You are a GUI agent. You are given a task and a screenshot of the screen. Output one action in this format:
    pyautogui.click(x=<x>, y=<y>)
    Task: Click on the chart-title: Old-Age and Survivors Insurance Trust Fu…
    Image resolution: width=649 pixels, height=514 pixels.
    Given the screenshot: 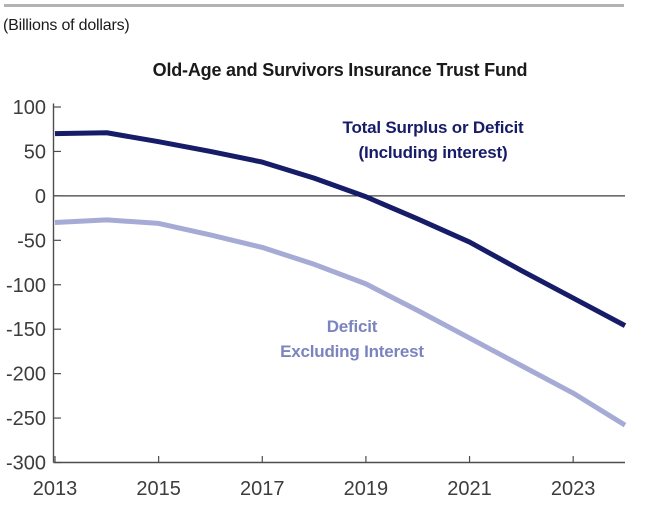 What is the action you would take?
    pyautogui.click(x=340, y=70)
    